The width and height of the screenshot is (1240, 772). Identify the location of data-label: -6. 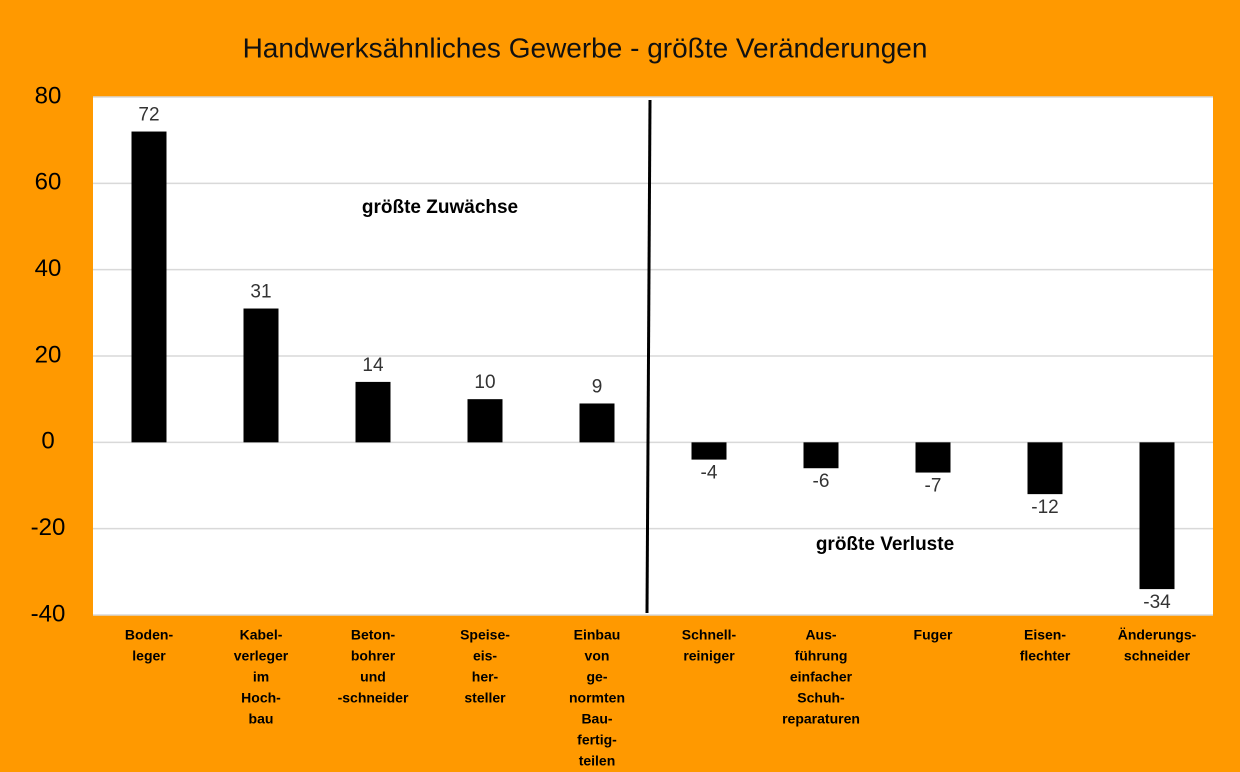
(821, 481).